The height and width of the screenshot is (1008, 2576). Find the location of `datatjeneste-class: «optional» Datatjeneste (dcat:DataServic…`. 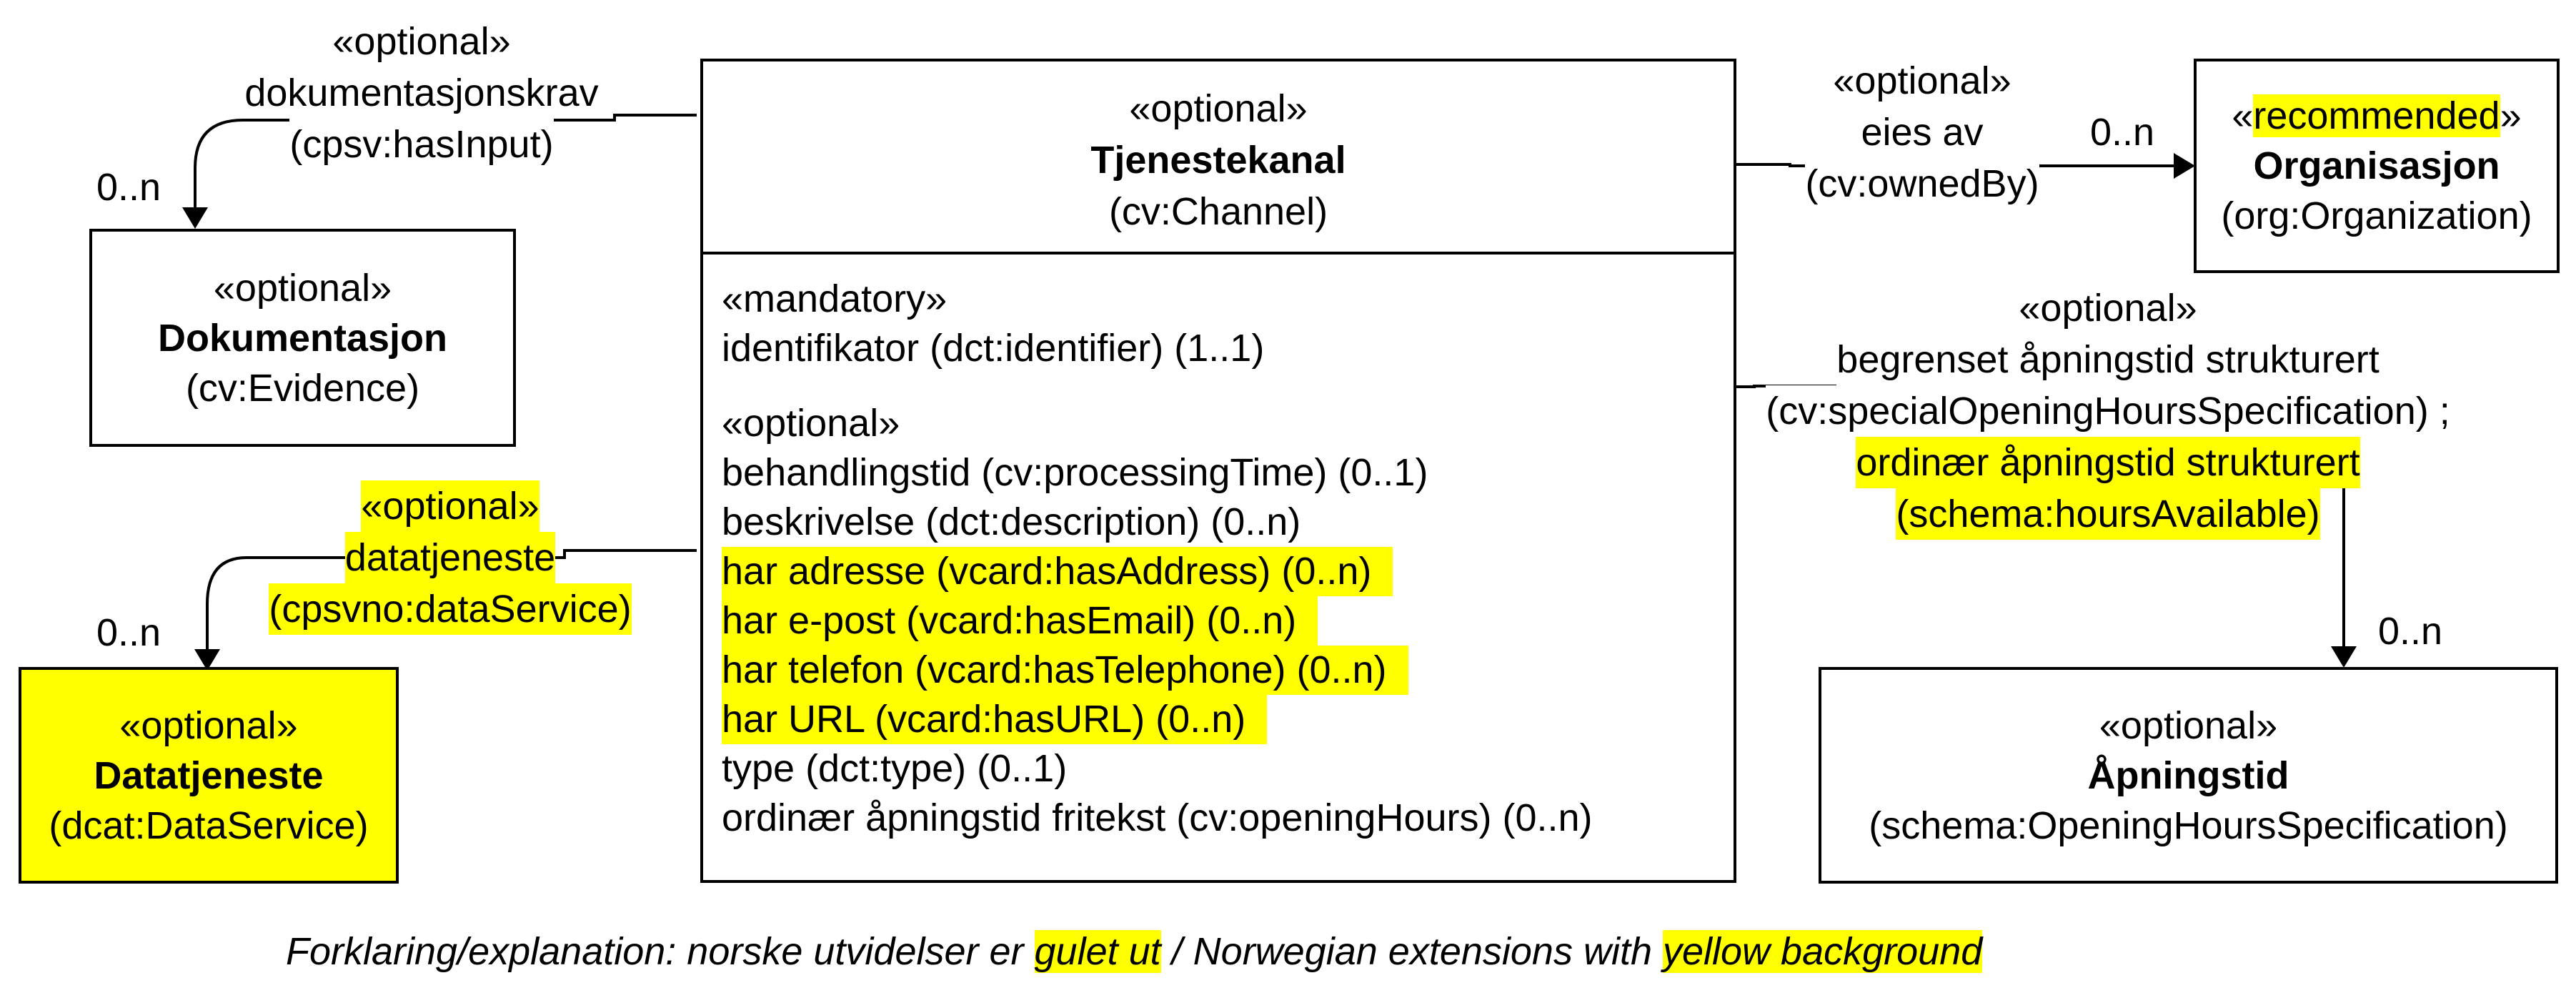

datatjeneste-class: «optional» Datatjeneste (dcat:DataServic… is located at coordinates (209, 775).